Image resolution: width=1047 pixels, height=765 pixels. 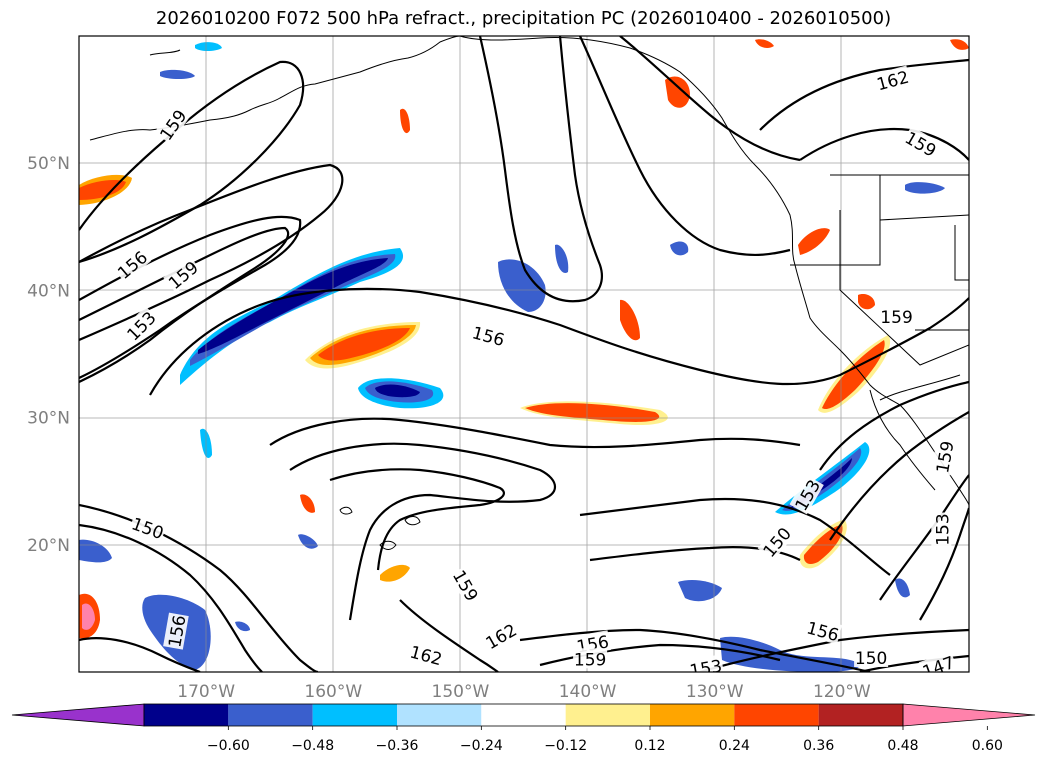 I want to click on lon-tick-label: 160°W, so click(x=333, y=692).